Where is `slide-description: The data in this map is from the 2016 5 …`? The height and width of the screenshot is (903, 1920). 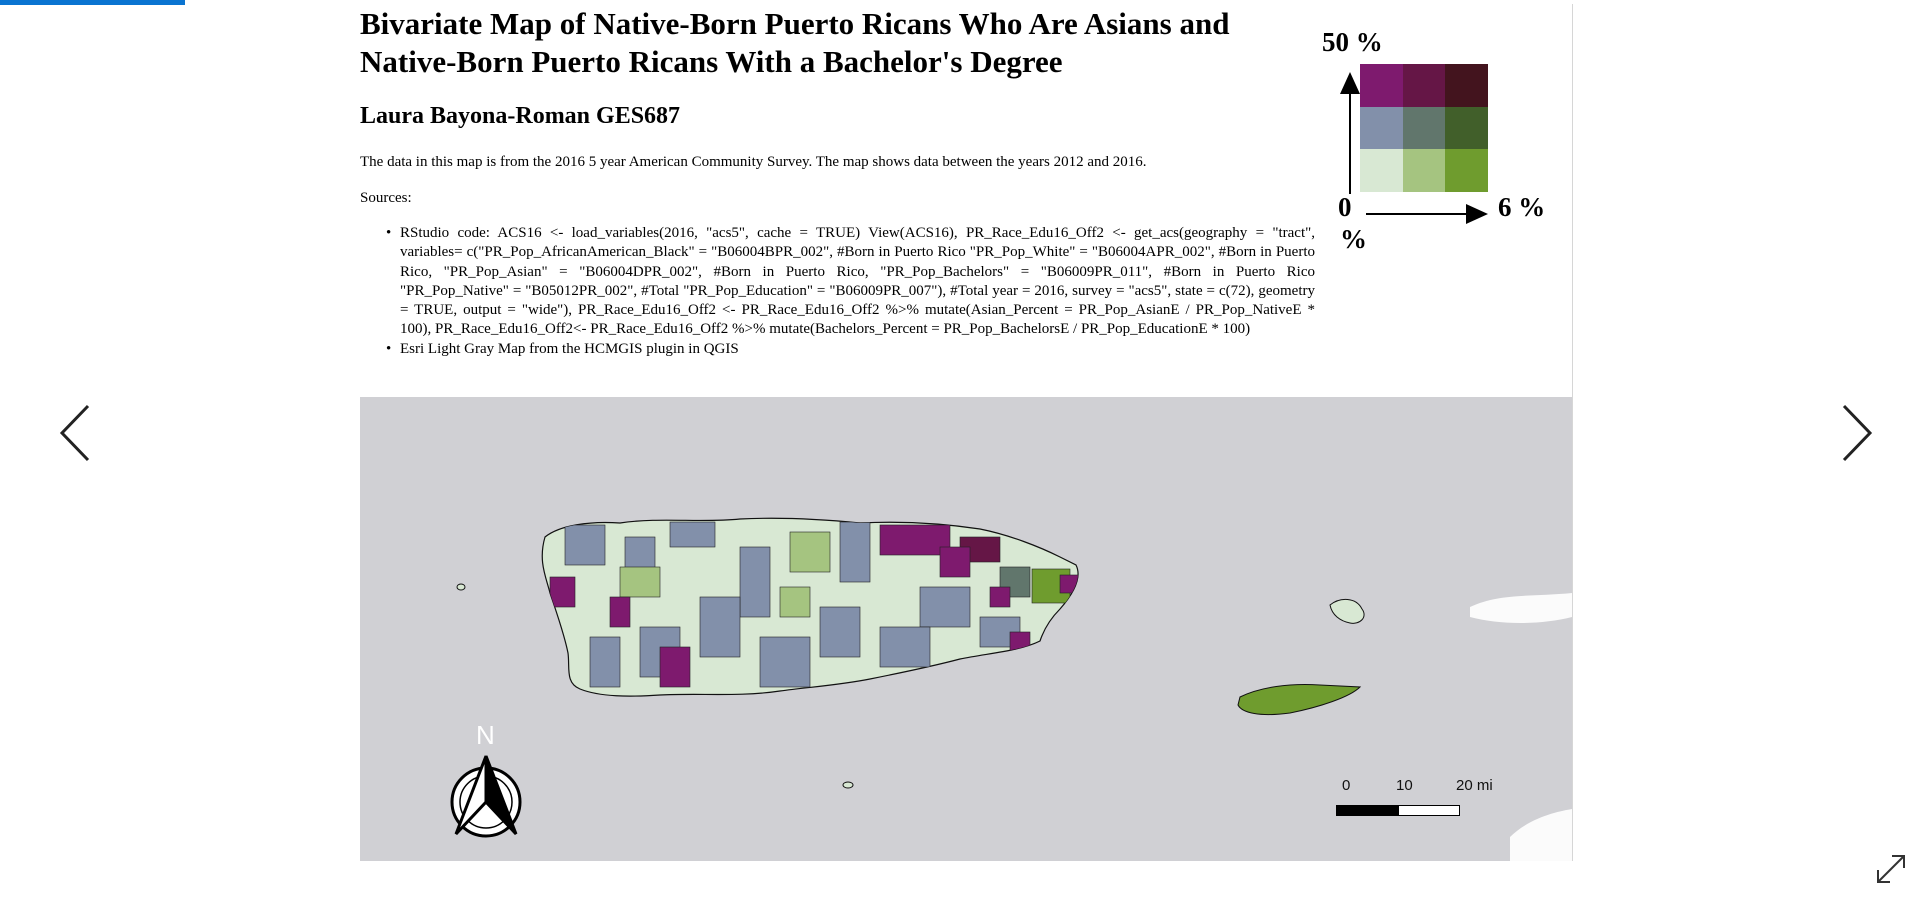
slide-description: The data in this map is from the 2016 5 … is located at coordinates (753, 162).